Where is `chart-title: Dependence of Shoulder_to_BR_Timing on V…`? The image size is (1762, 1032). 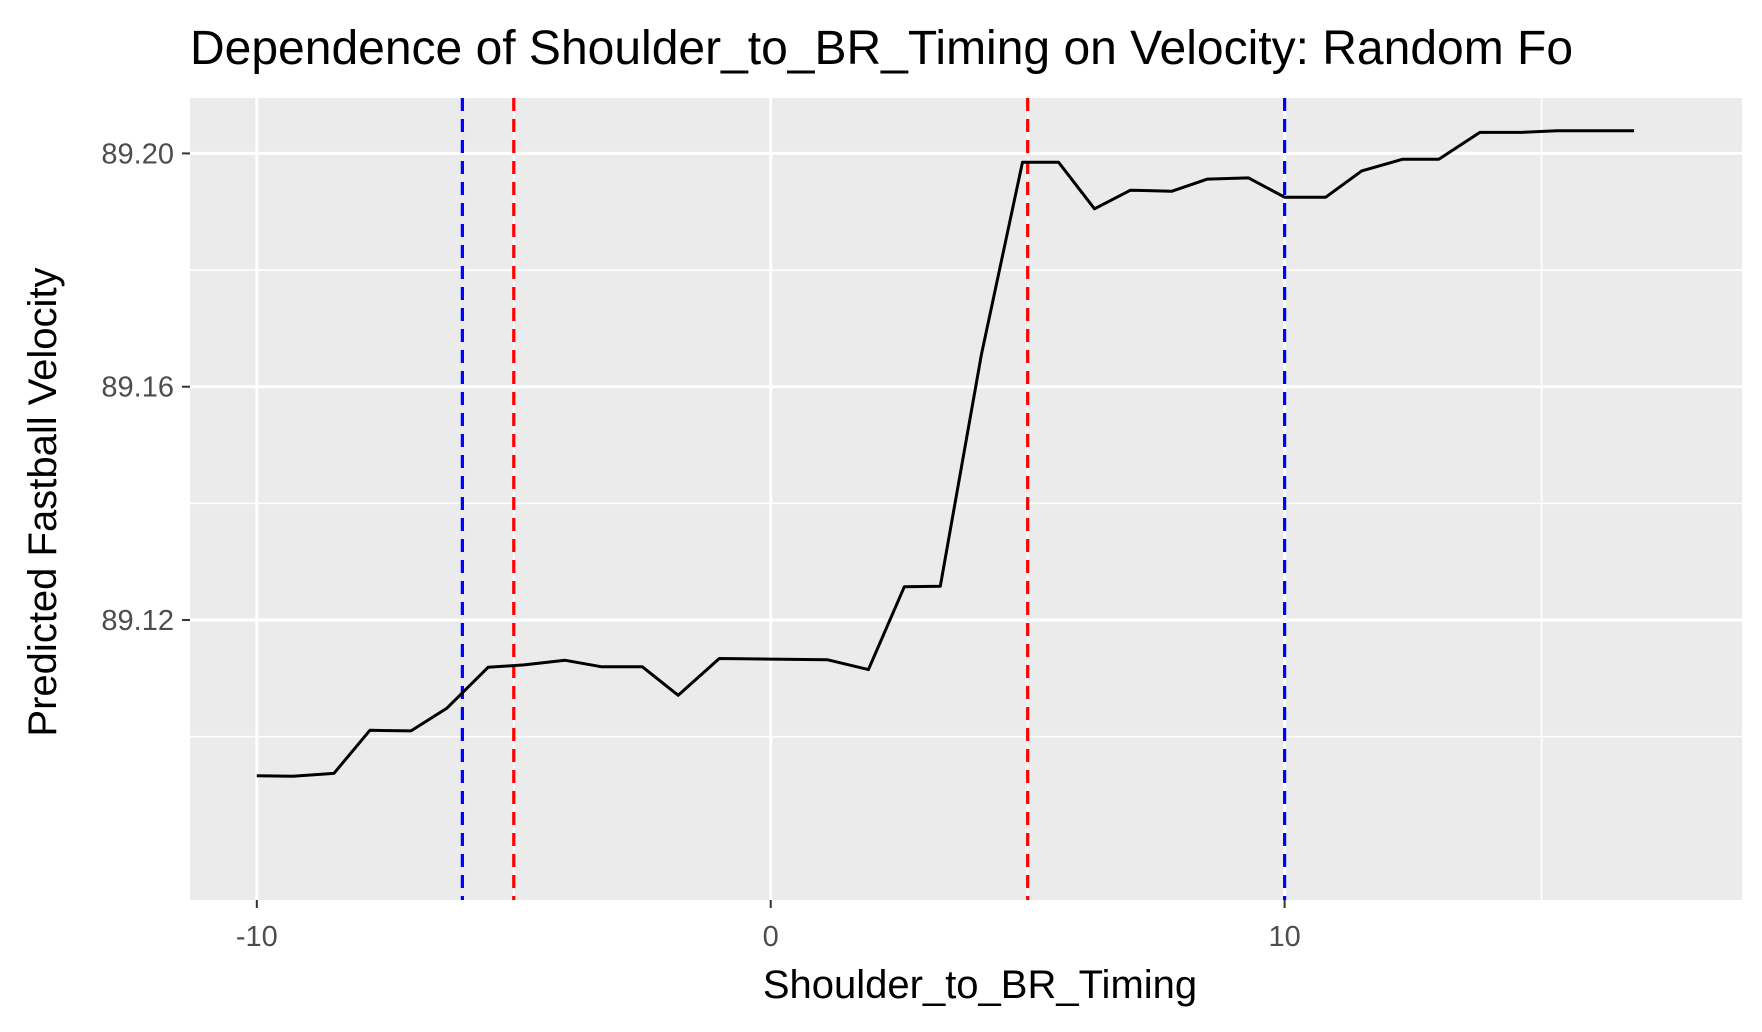
chart-title: Dependence of Shoulder_to_BR_Timing on V… is located at coordinates (881, 48).